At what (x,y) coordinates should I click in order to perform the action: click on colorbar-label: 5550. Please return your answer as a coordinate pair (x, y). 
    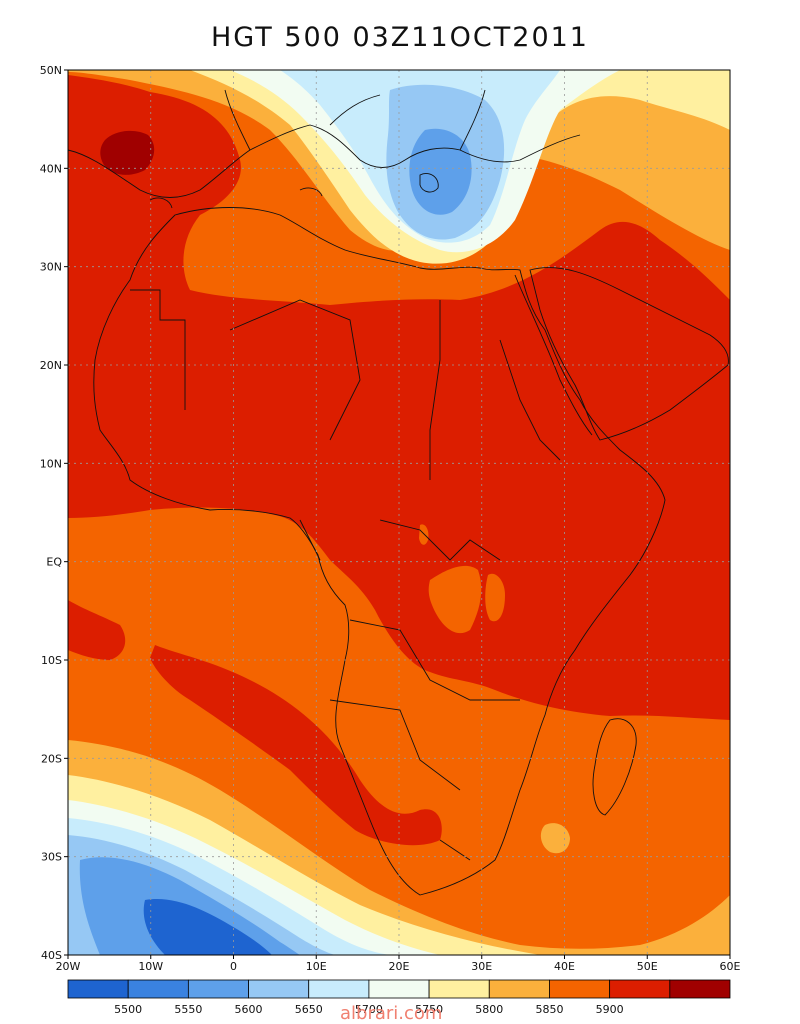
    Looking at the image, I should click on (188, 1009).